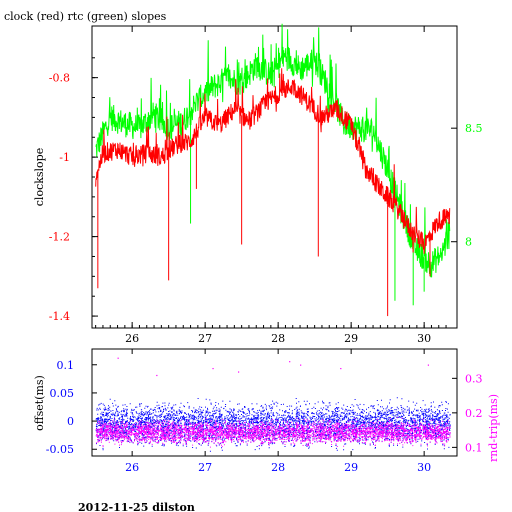 The height and width of the screenshot is (512, 512). Describe the element at coordinates (62, 393) in the screenshot. I see `bottom-y-tick-label: 0.05` at that location.